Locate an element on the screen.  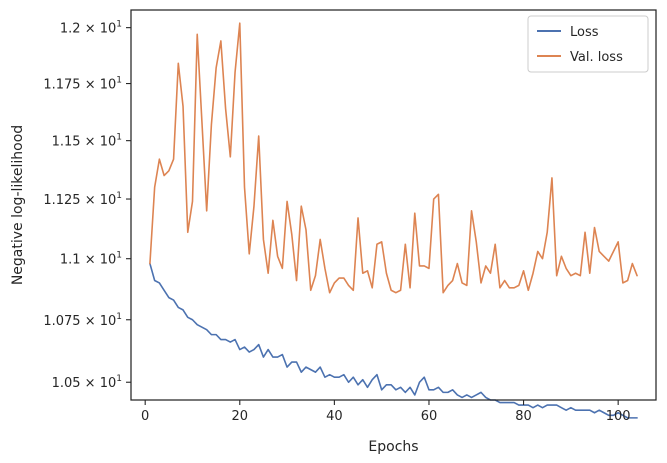
y-tick-label: 1.2 × 101 is located at coordinates (91, 28).